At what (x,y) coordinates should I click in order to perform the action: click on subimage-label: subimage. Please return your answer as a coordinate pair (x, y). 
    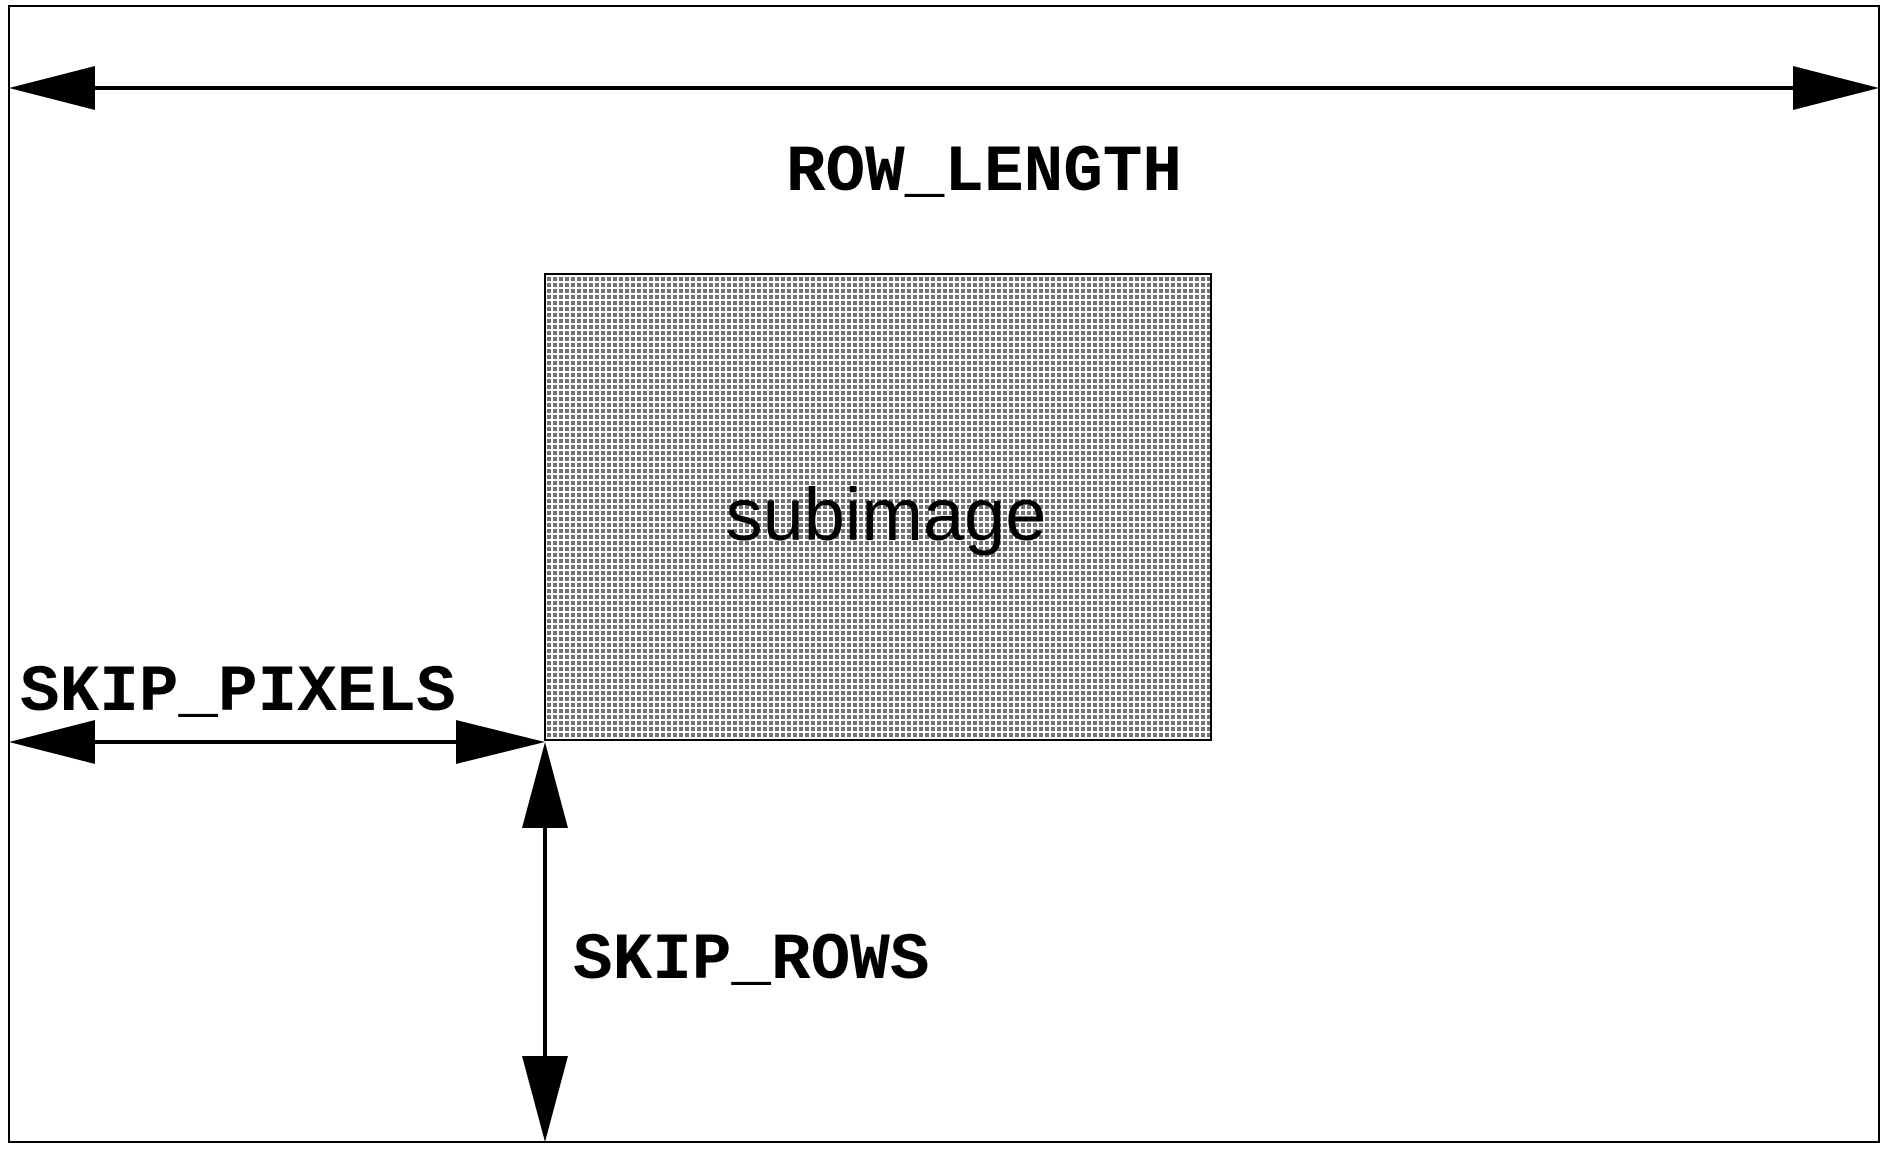
    Looking at the image, I should click on (886, 514).